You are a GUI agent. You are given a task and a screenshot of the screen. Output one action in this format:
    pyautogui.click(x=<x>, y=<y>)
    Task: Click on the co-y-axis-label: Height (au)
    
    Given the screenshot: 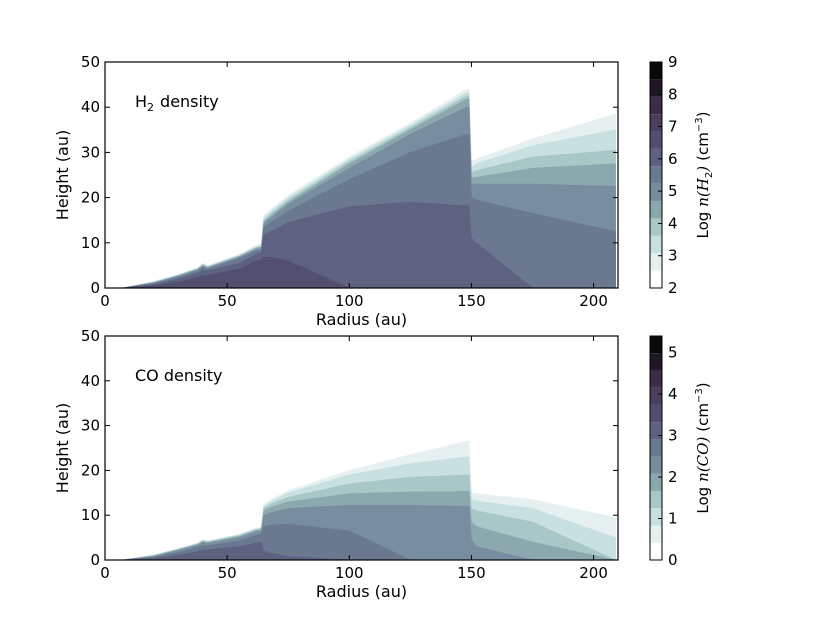 What is the action you would take?
    pyautogui.click(x=62, y=448)
    